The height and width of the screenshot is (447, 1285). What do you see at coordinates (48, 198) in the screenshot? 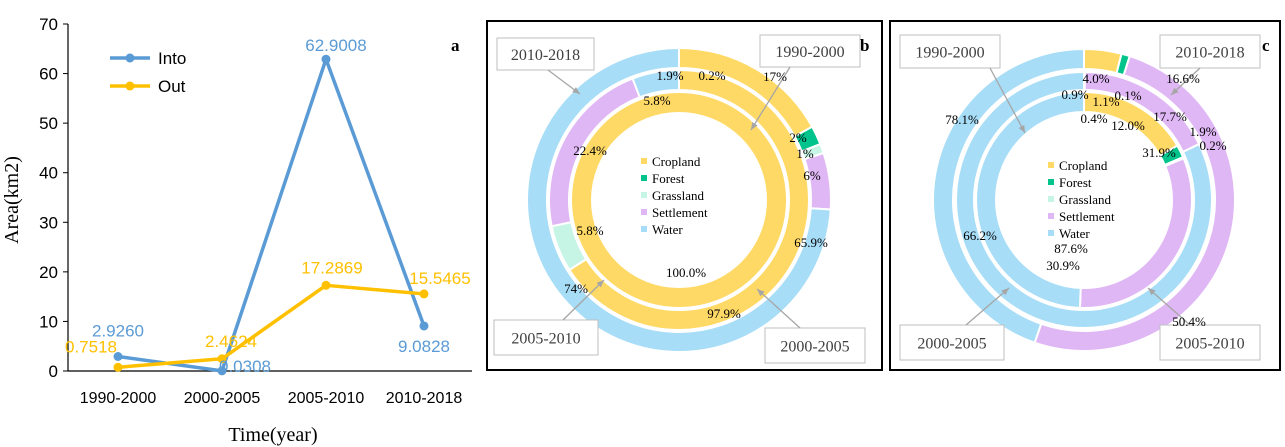
I see `y-tick-labels: 0 10 20 30 40 50 60 70` at bounding box center [48, 198].